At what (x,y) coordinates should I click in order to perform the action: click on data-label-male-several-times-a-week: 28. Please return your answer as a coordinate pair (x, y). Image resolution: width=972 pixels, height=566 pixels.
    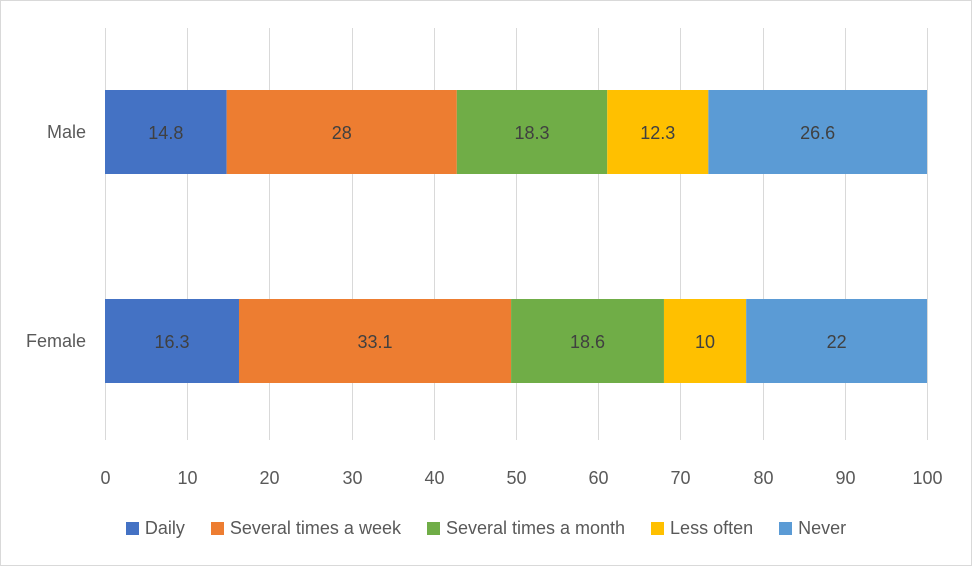
    Looking at the image, I should click on (342, 133).